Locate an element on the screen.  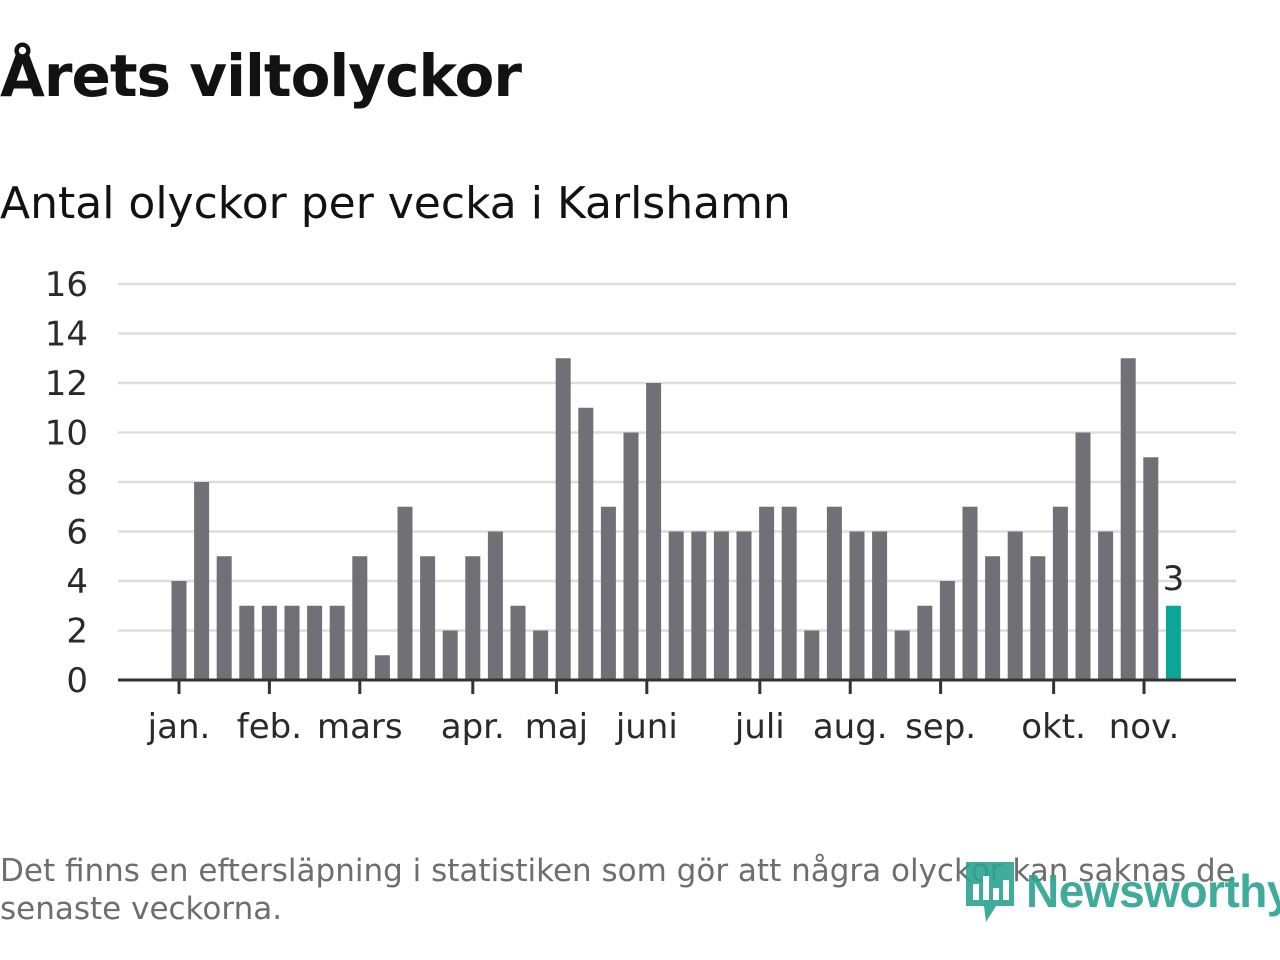
y-tick-label: 4 is located at coordinates (77, 582).